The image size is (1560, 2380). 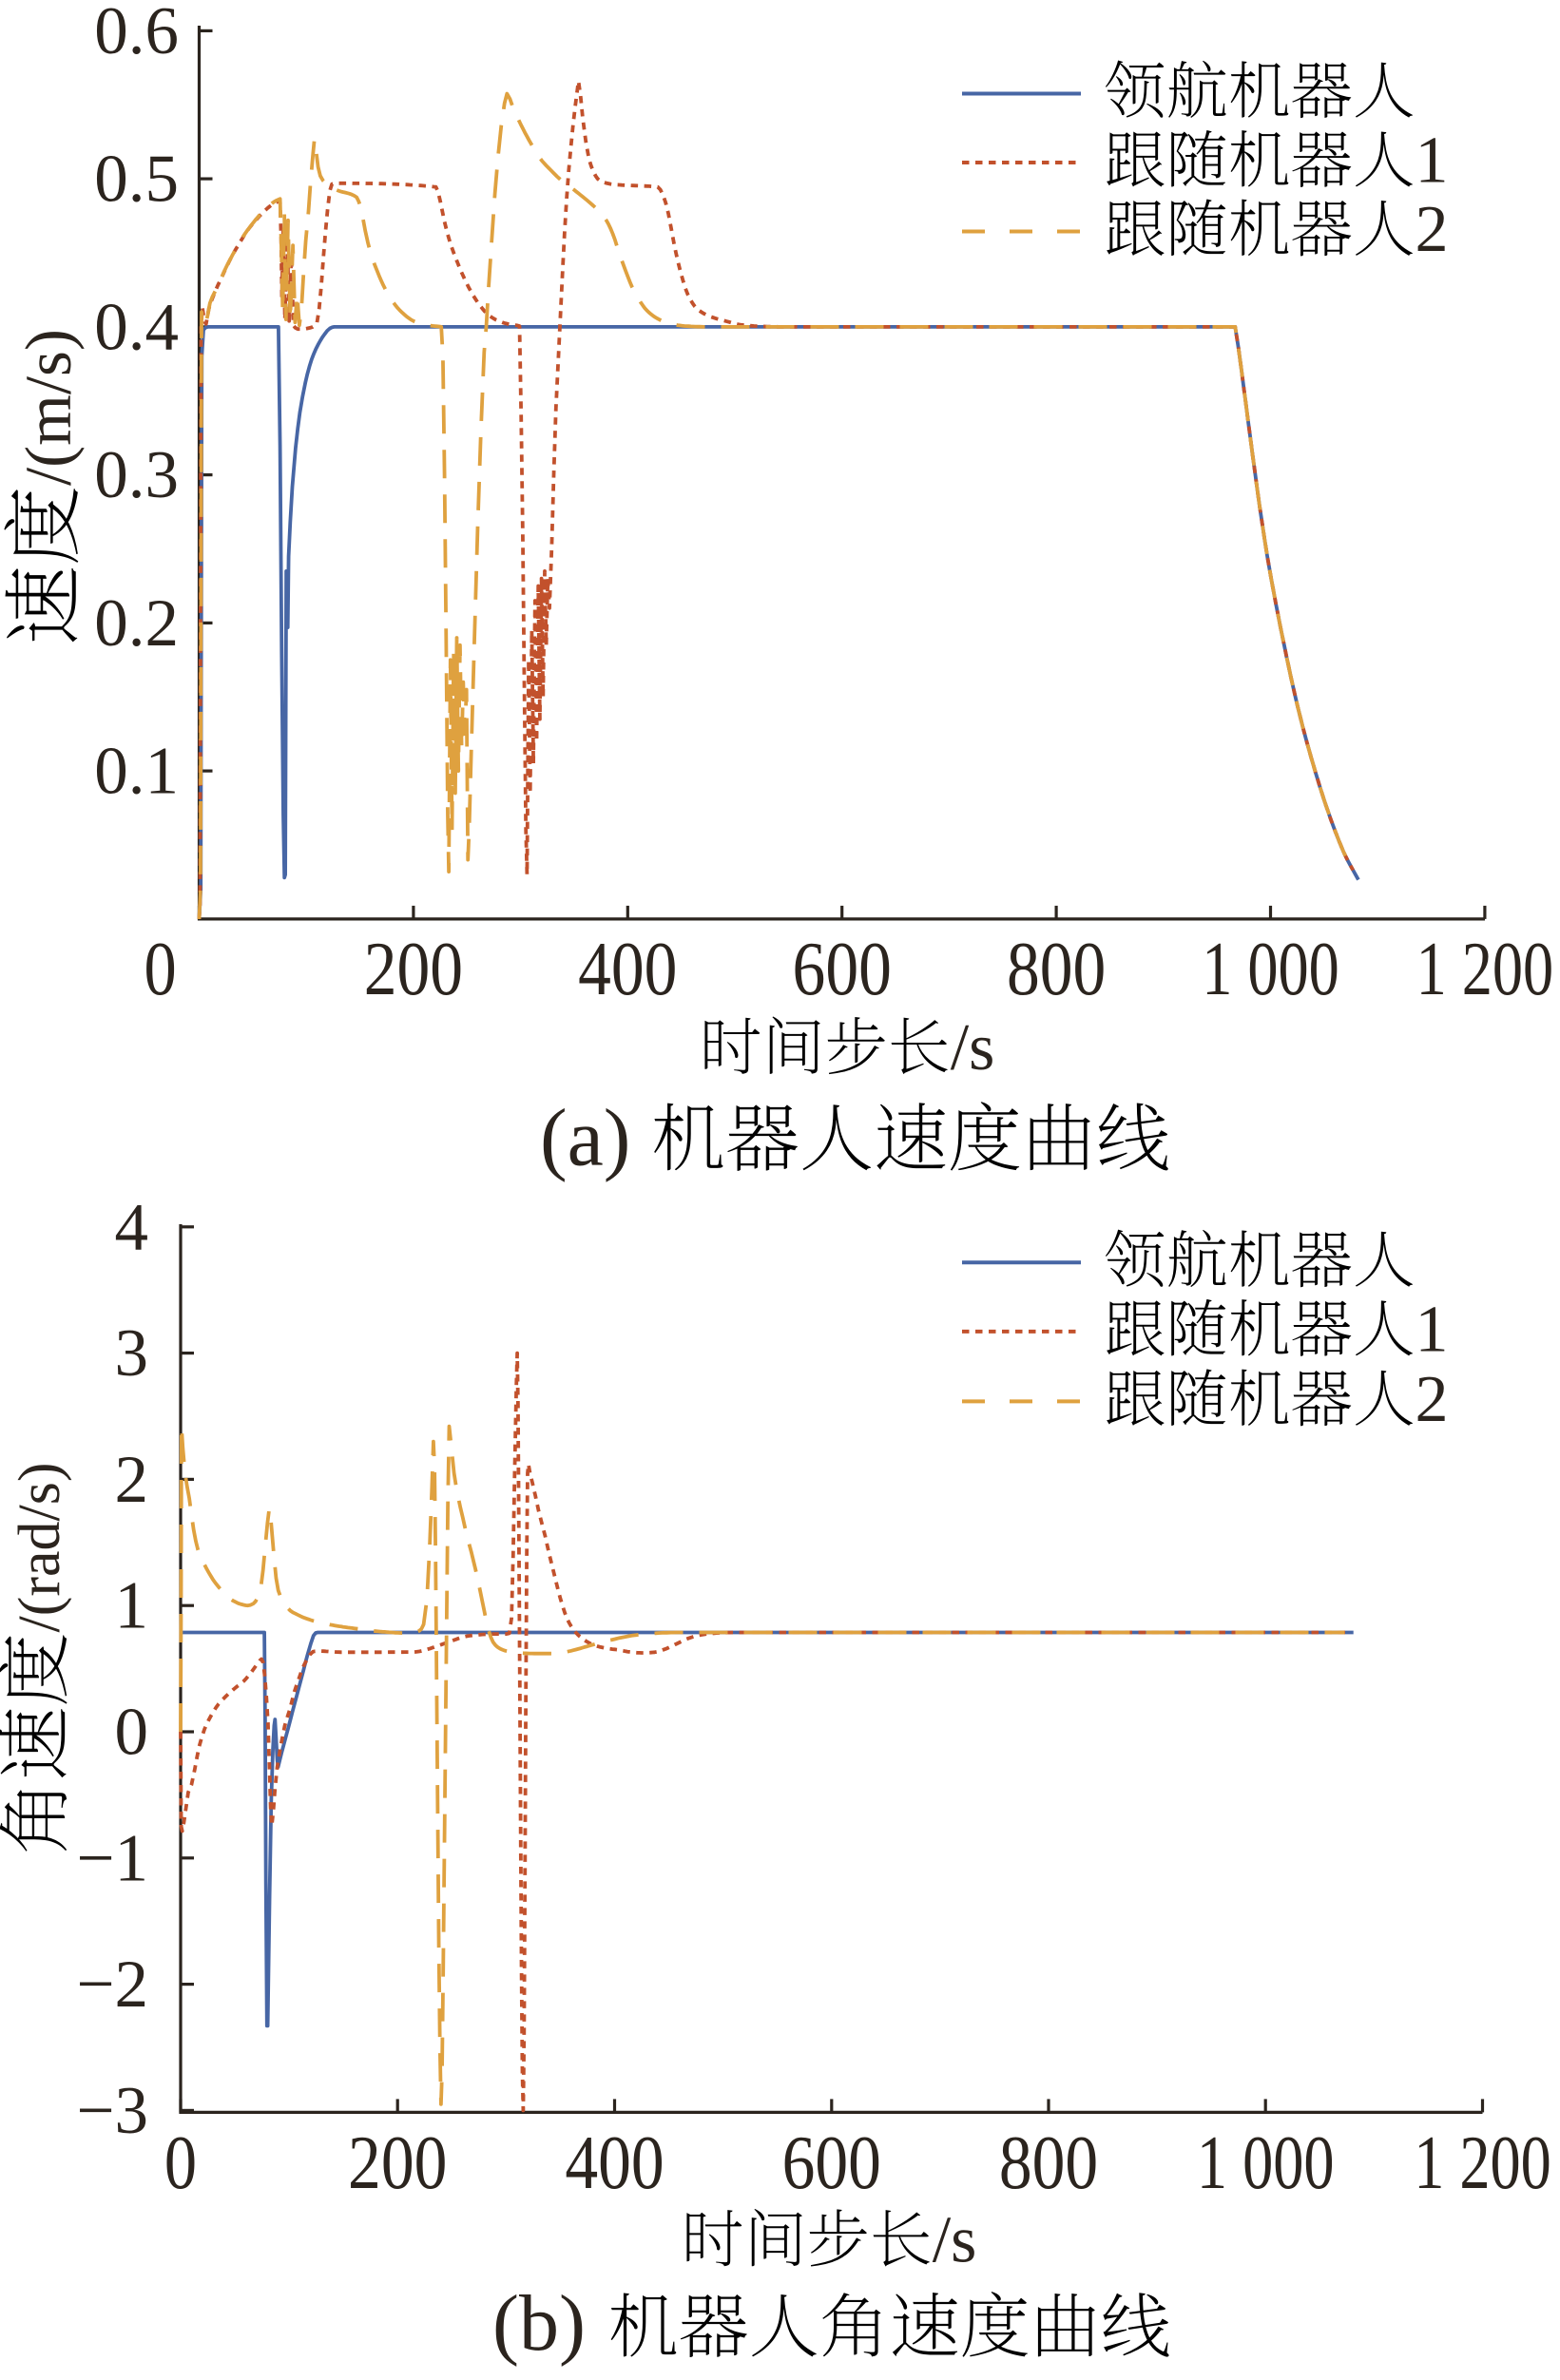 I want to click on svg-text: −2, so click(x=112, y=1985).